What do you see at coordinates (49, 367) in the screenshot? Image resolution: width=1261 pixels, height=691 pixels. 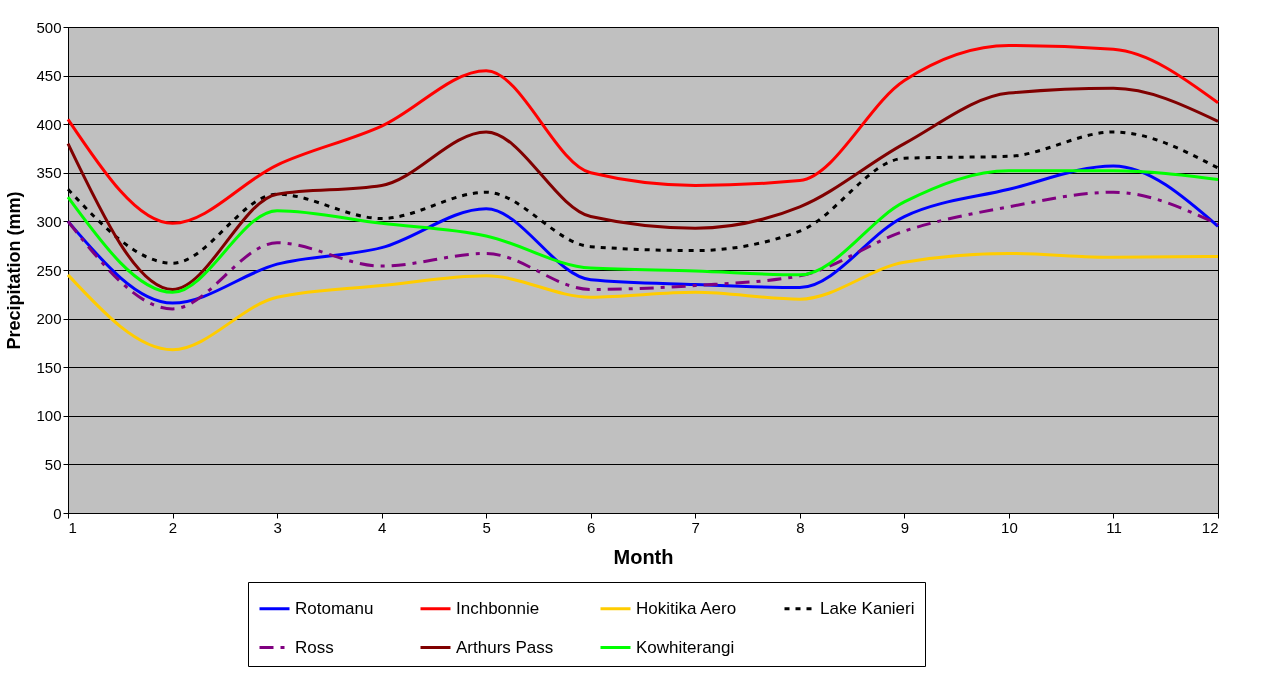 I see `y-tick-label: 150` at bounding box center [49, 367].